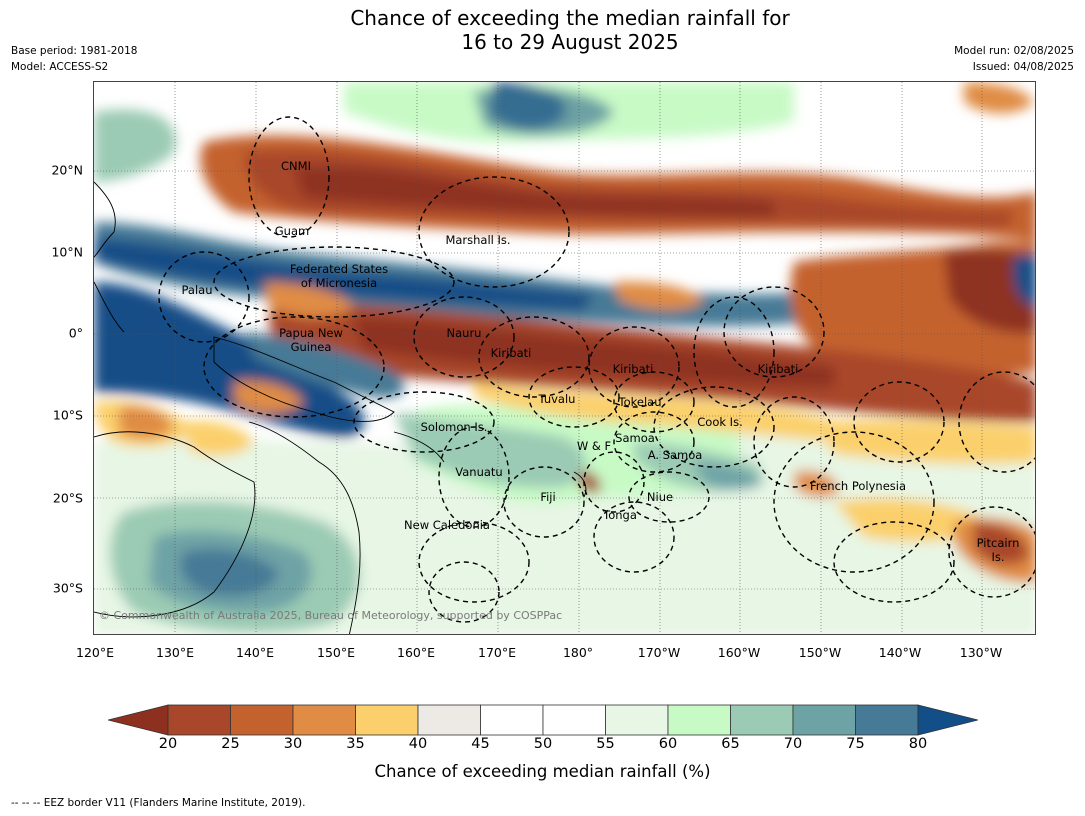 This screenshot has height=816, width=1085. What do you see at coordinates (175, 652) in the screenshot?
I see `lon-130e: 130°E` at bounding box center [175, 652].